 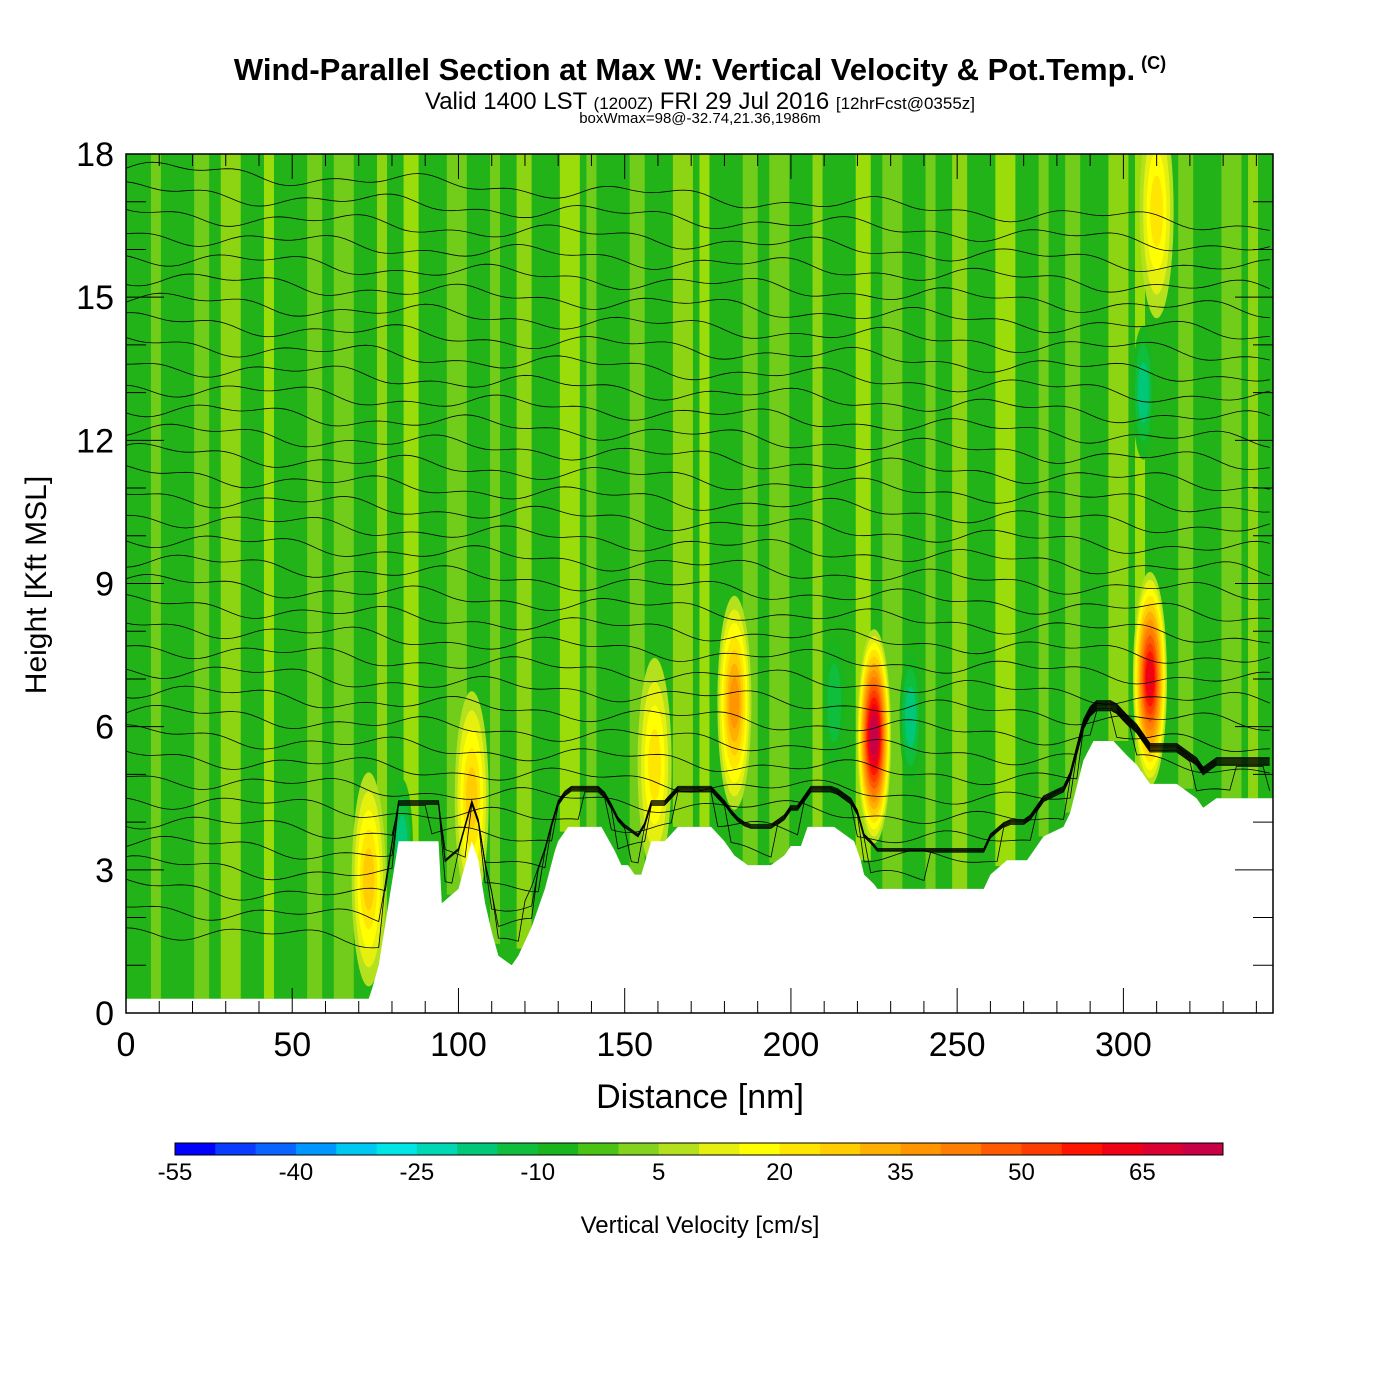 What do you see at coordinates (417, 1172) in the screenshot?
I see `colorbar-tick-label: -25` at bounding box center [417, 1172].